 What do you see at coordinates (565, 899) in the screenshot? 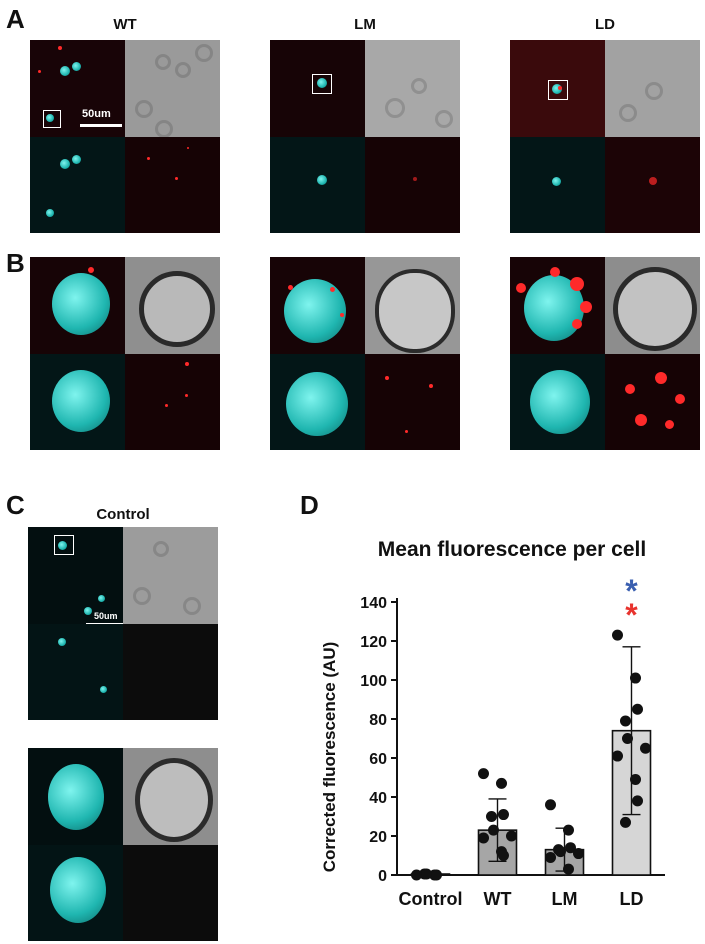
I see `x-tick-label: LM` at bounding box center [565, 899].